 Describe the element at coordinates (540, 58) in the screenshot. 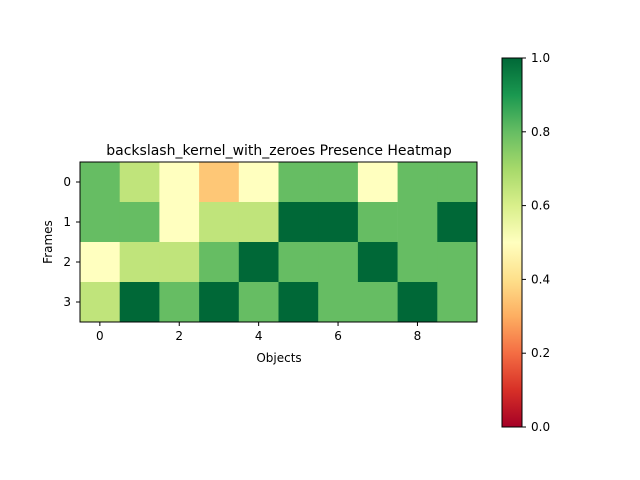

I see `colorbar-tick-label: 1.0` at that location.